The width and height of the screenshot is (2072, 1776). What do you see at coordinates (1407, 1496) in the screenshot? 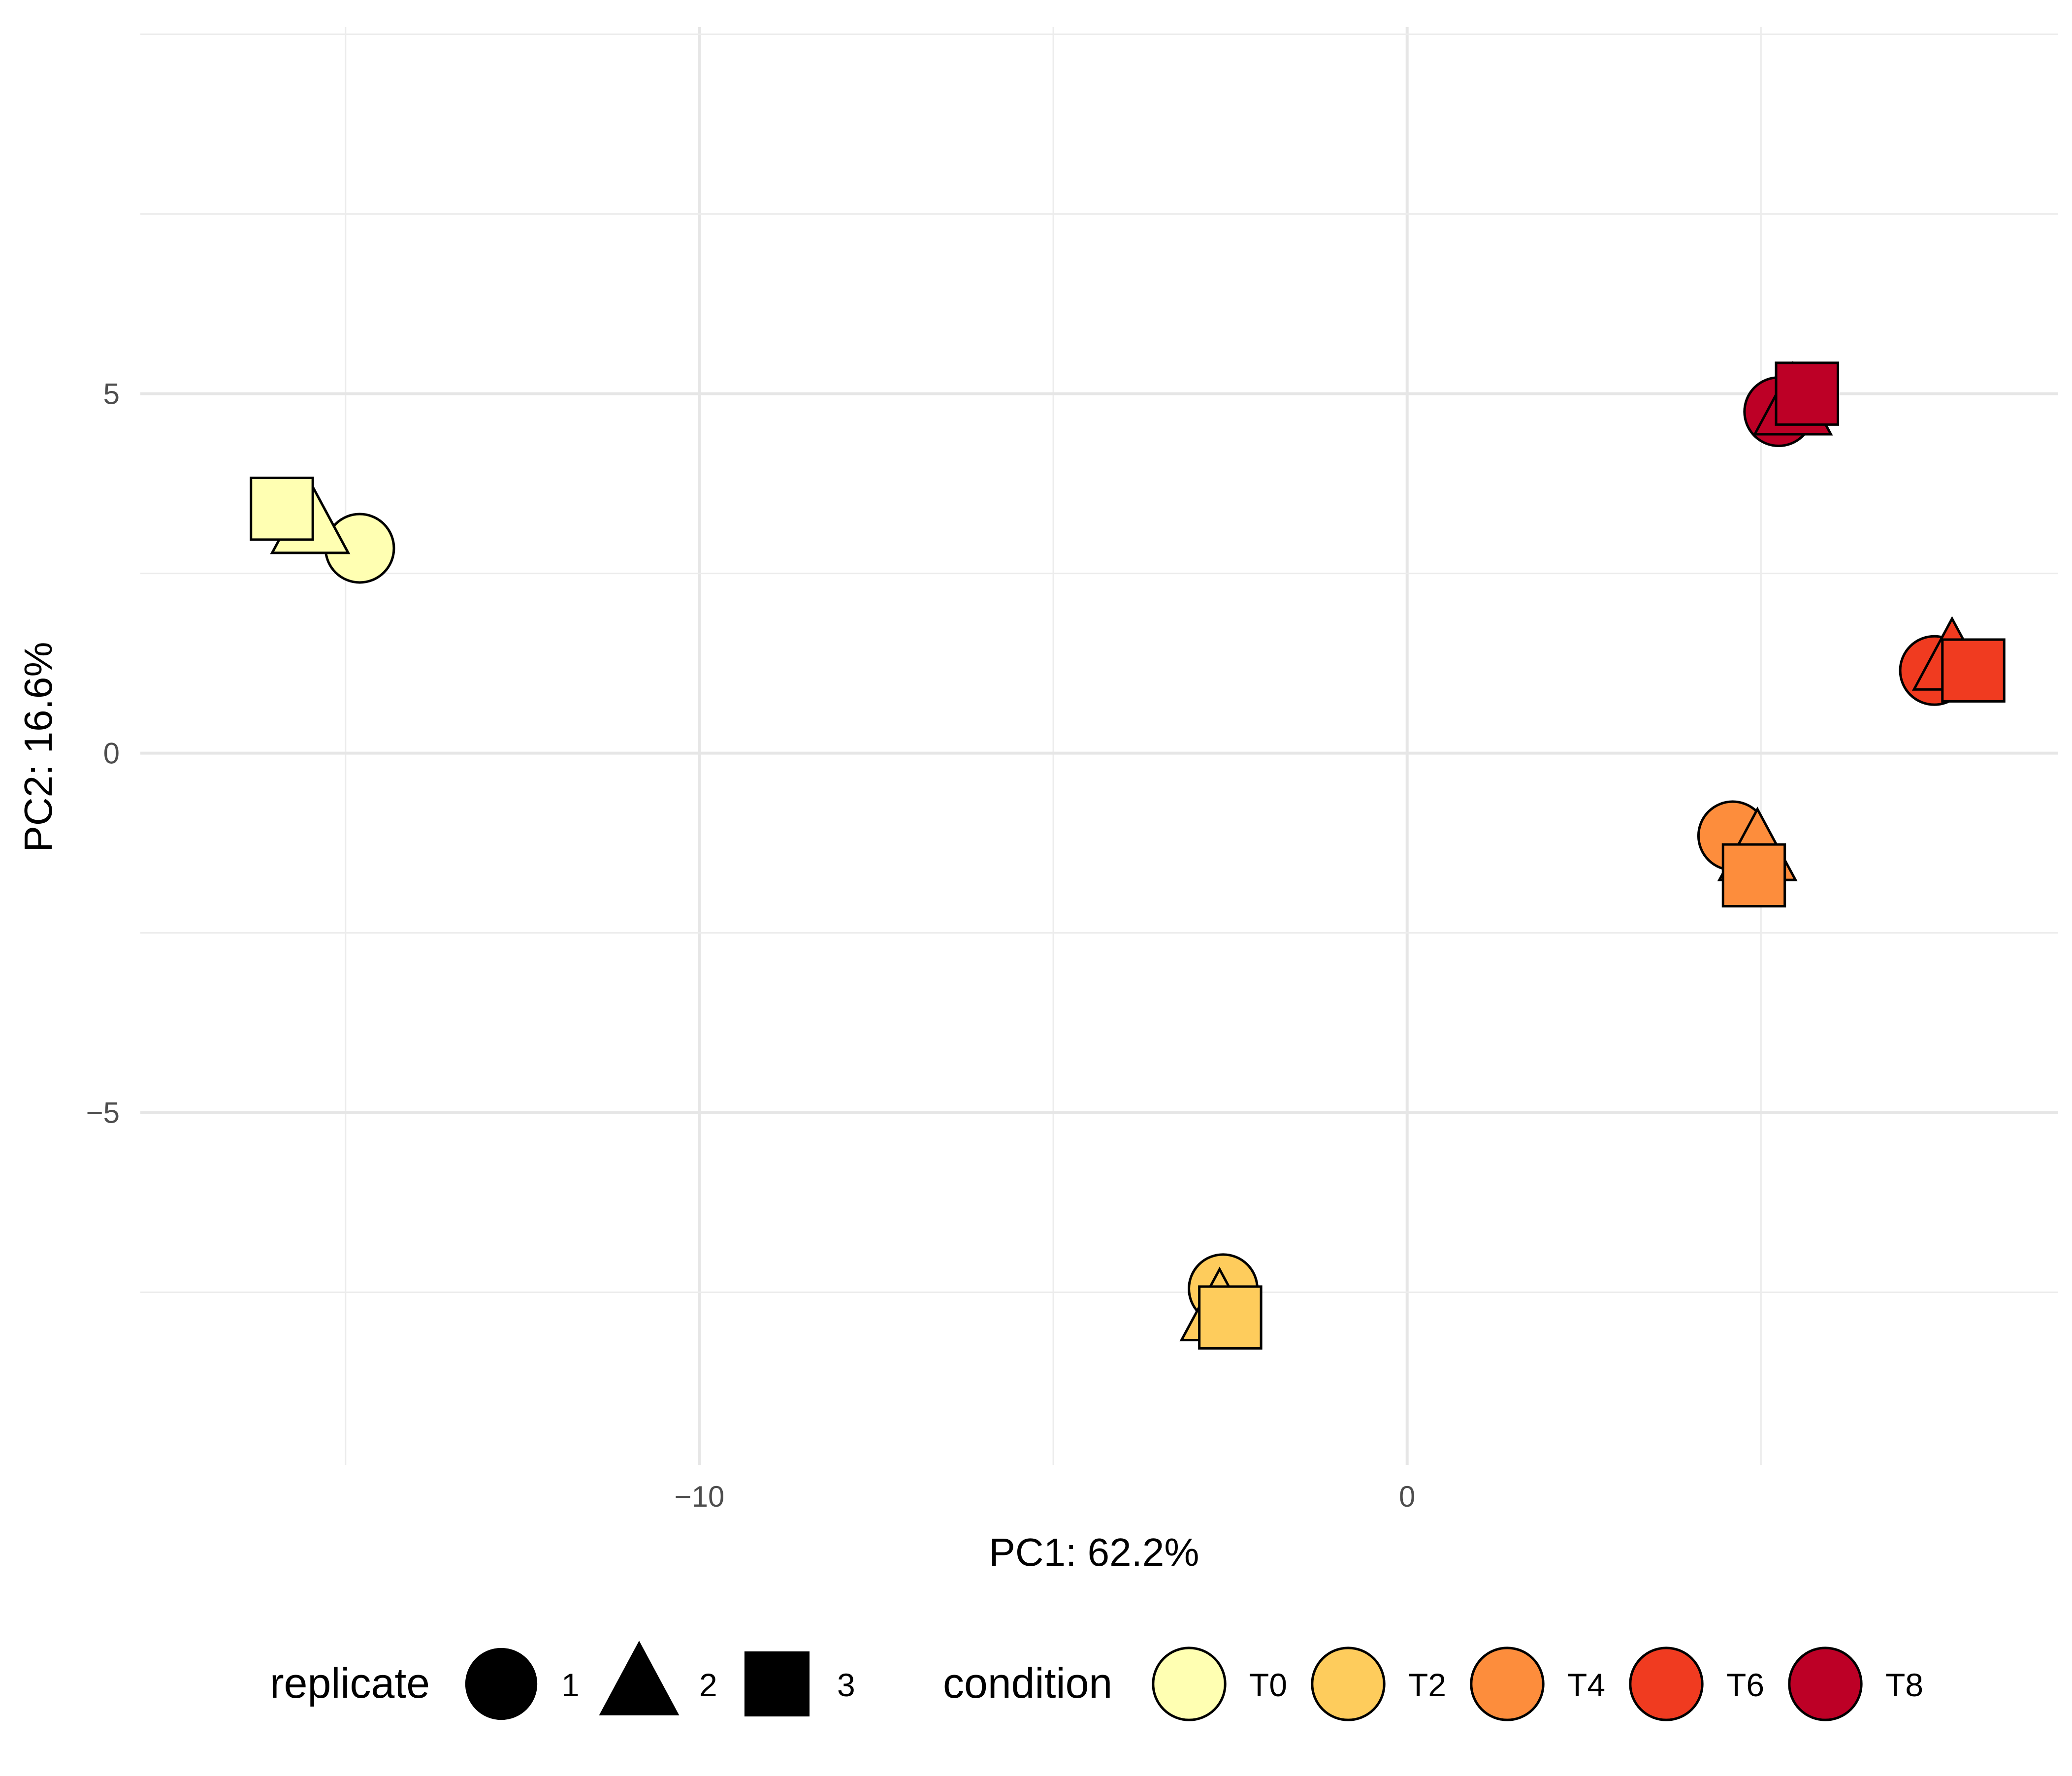
I see `x-tick-label: 0` at bounding box center [1407, 1496].